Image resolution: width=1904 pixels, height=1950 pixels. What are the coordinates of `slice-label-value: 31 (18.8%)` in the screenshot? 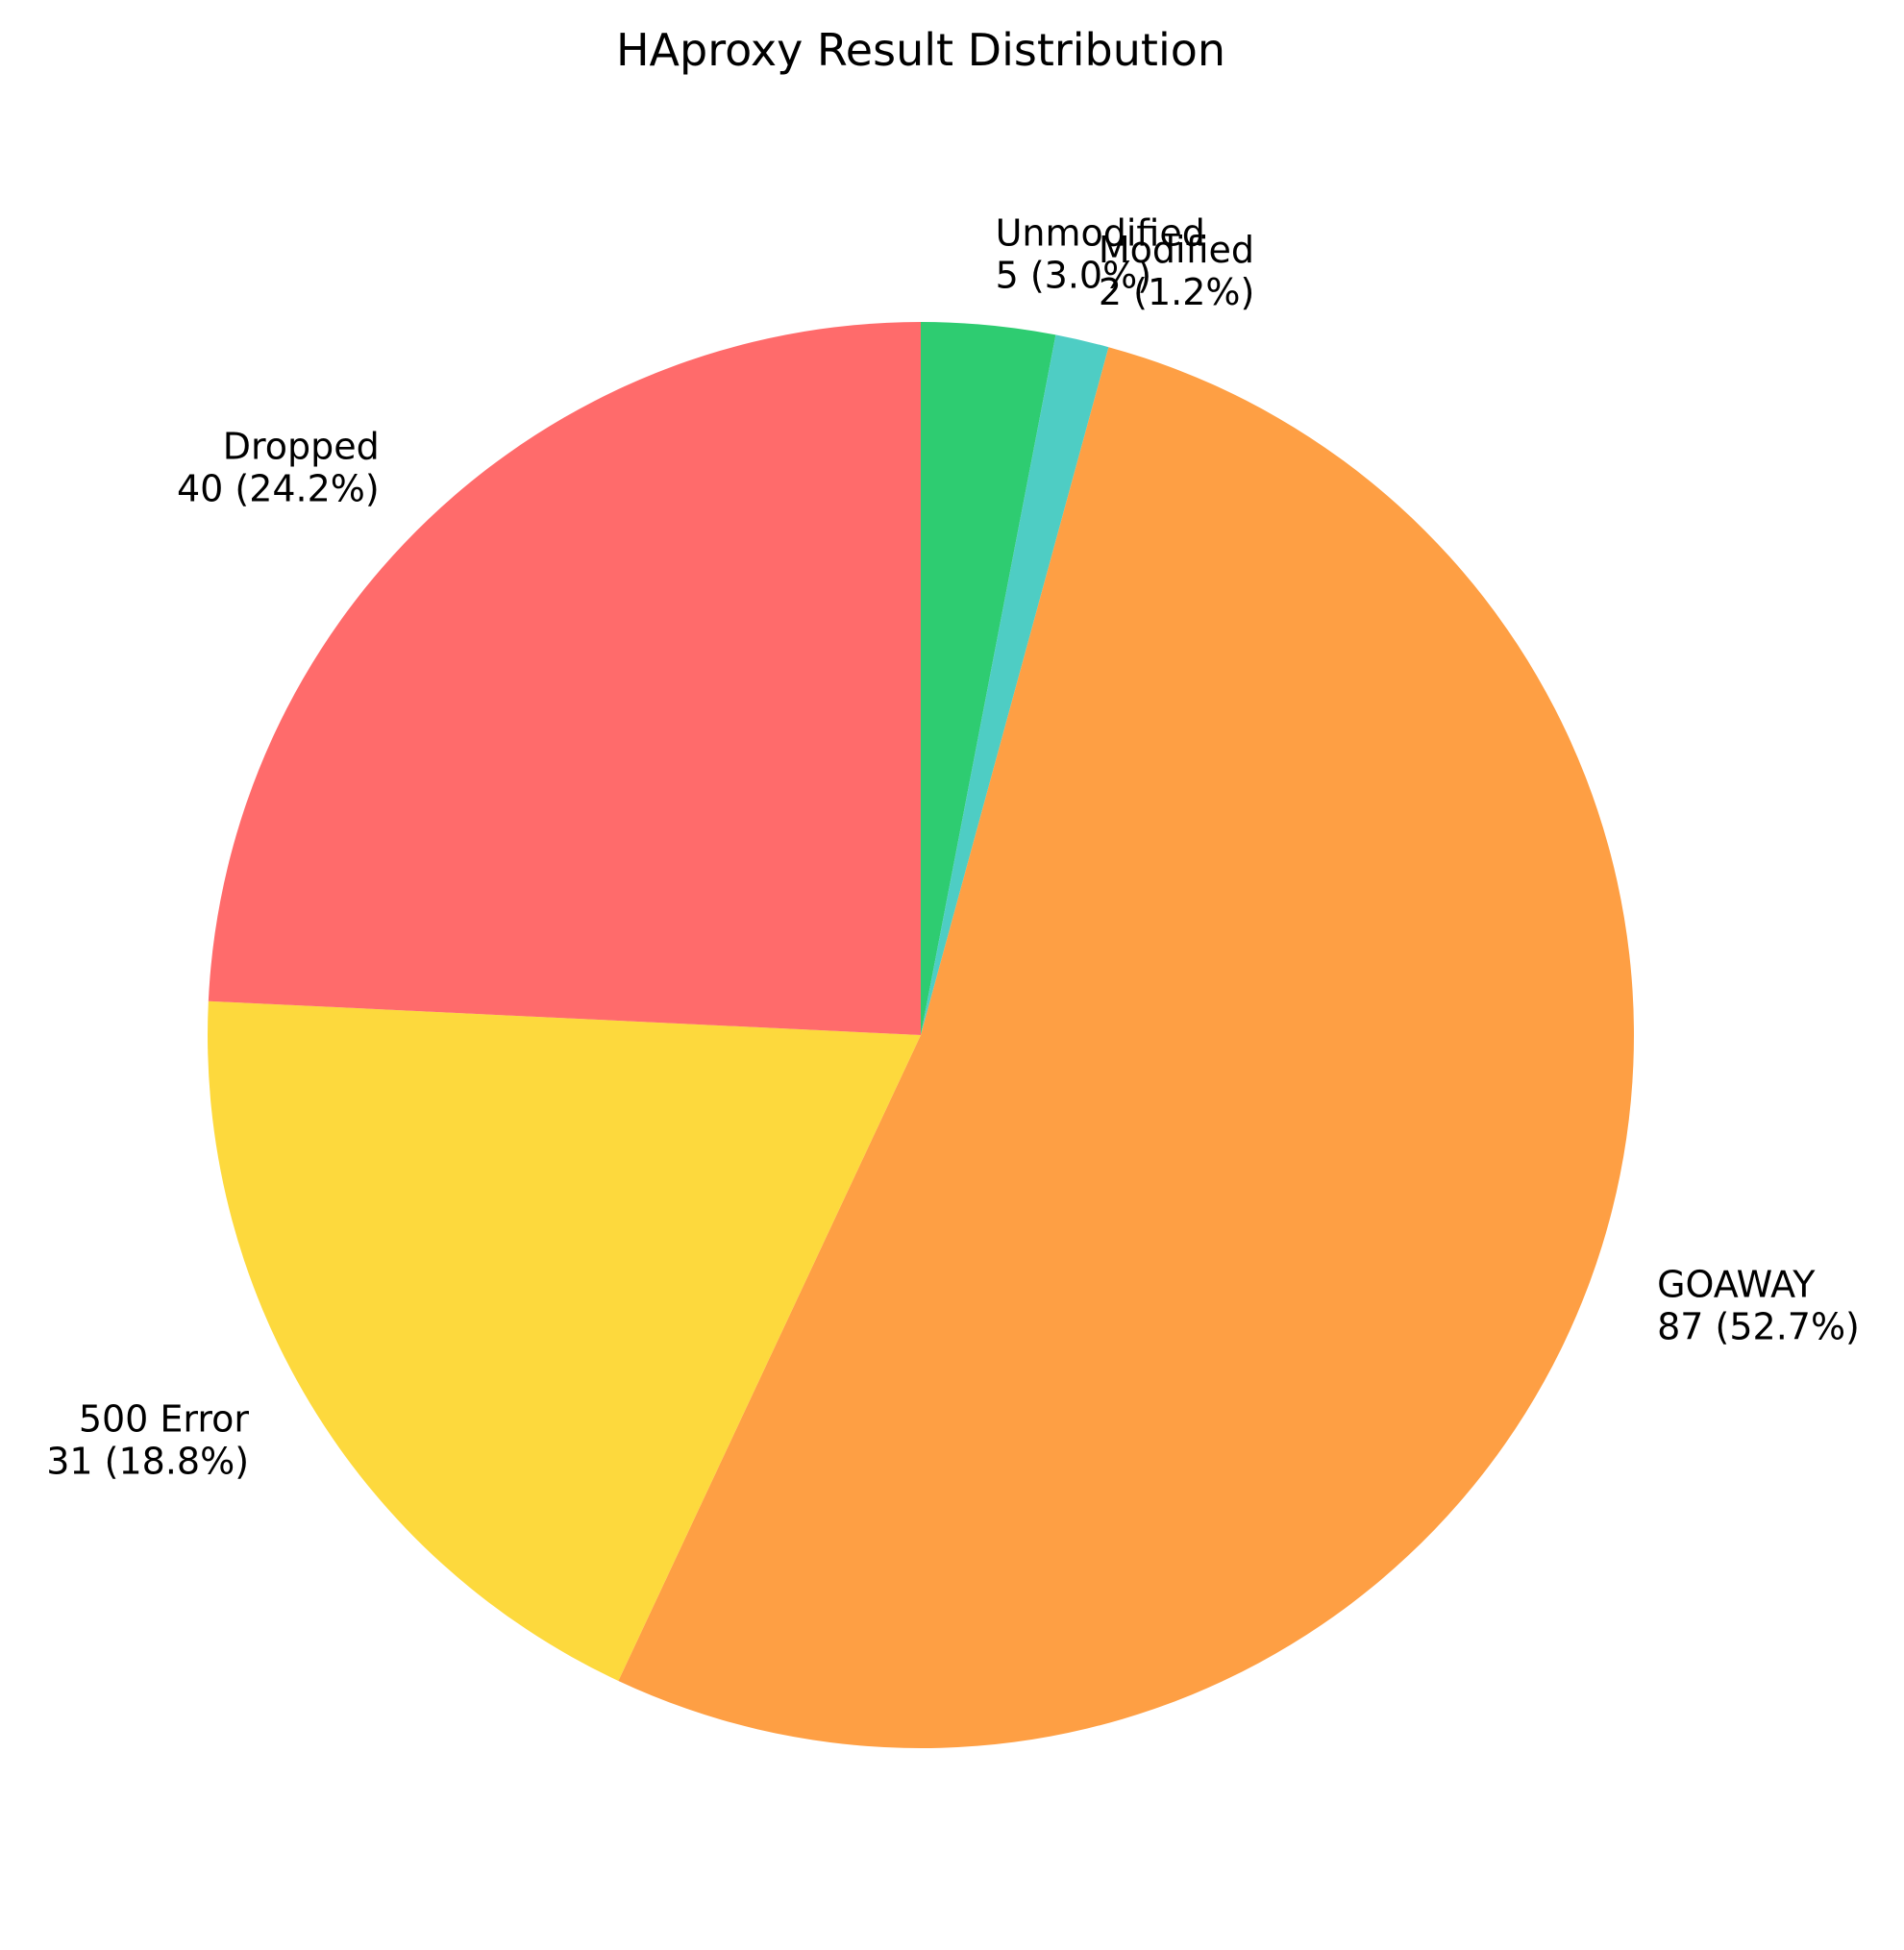 It's located at (147, 1461).